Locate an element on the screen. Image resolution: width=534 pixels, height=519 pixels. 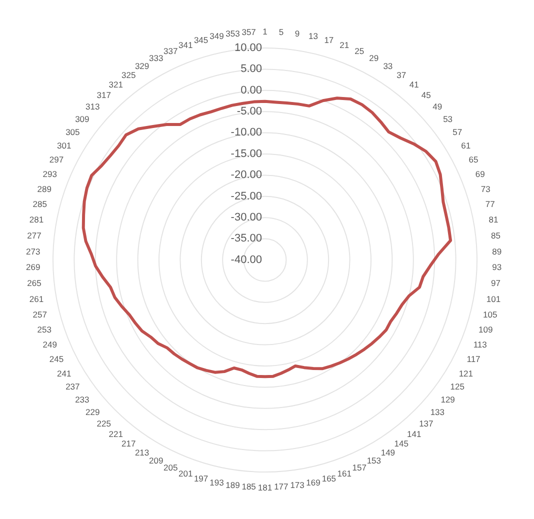
spoke-label: 169 is located at coordinates (313, 482).